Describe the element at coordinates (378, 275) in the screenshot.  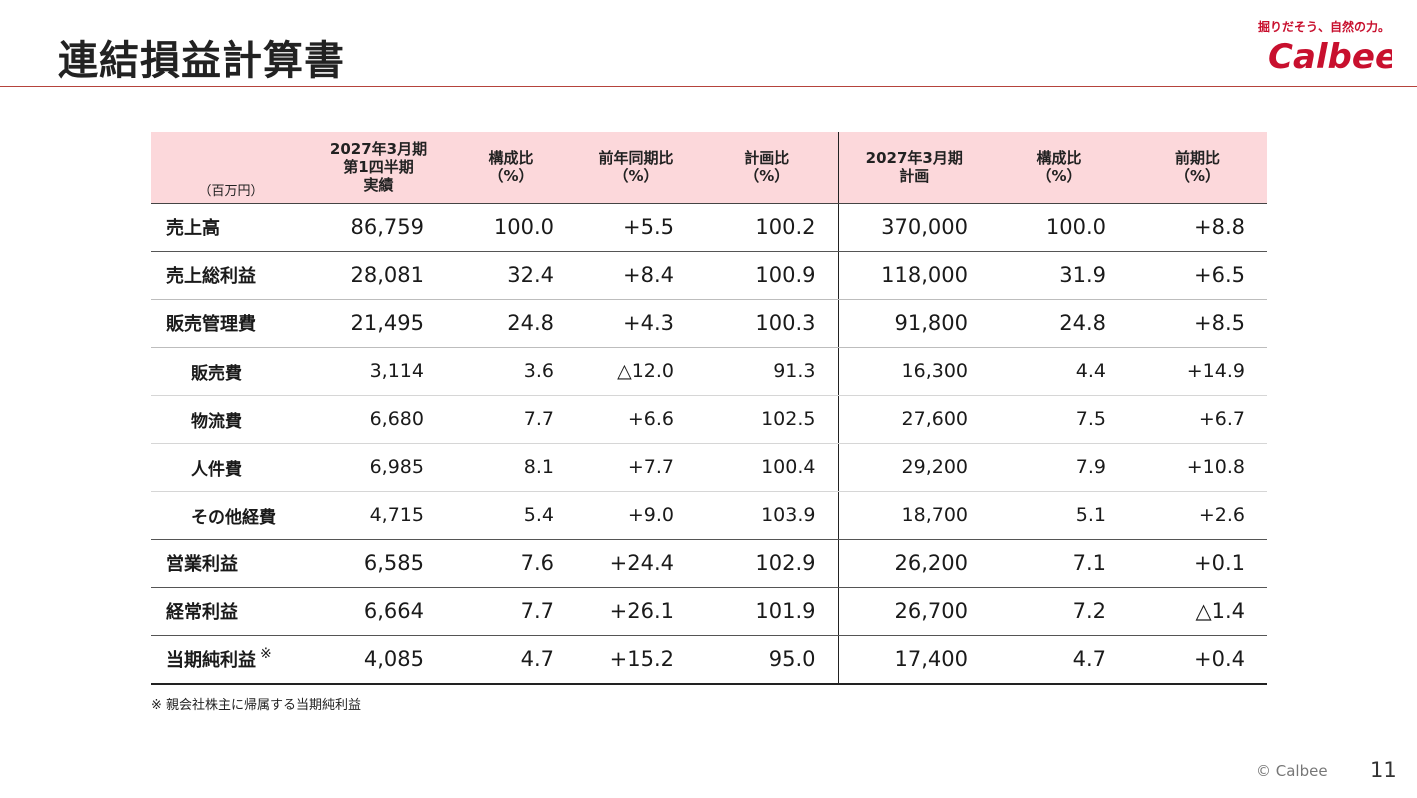
I see `cell-value: 28,081` at that location.